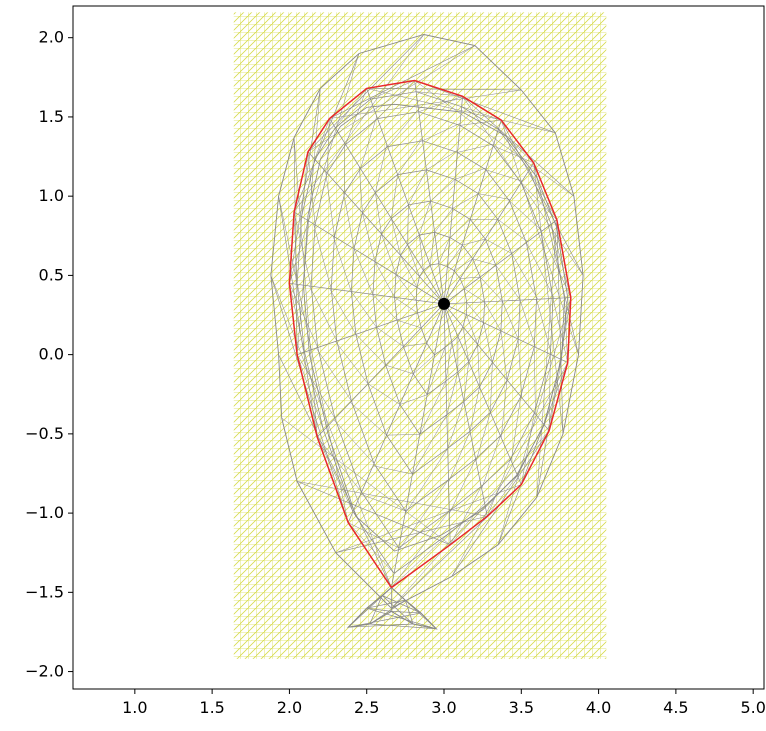 The image size is (766, 731). I want to click on y-tick-label: 1.5, so click(51, 116).